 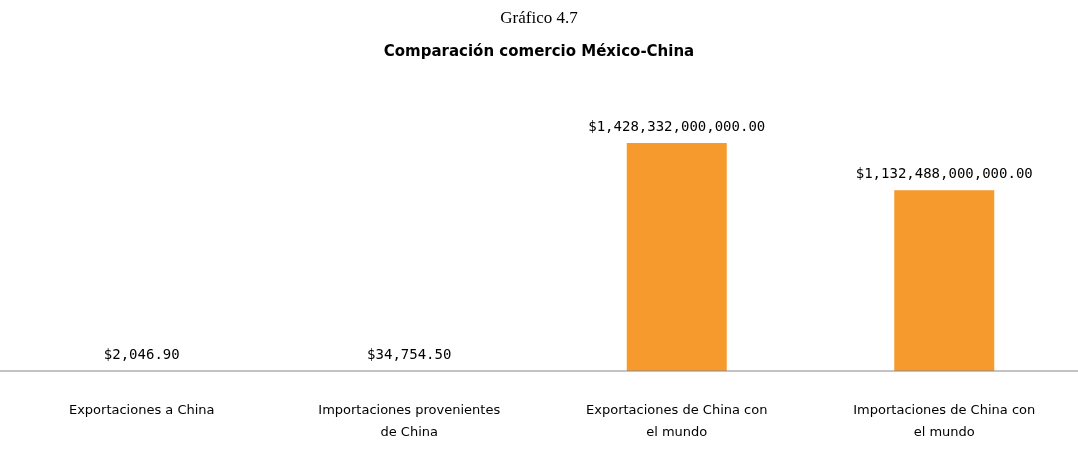 What do you see at coordinates (677, 420) in the screenshot?
I see `x-tick-label: Exportaciones de China con el mundo` at bounding box center [677, 420].